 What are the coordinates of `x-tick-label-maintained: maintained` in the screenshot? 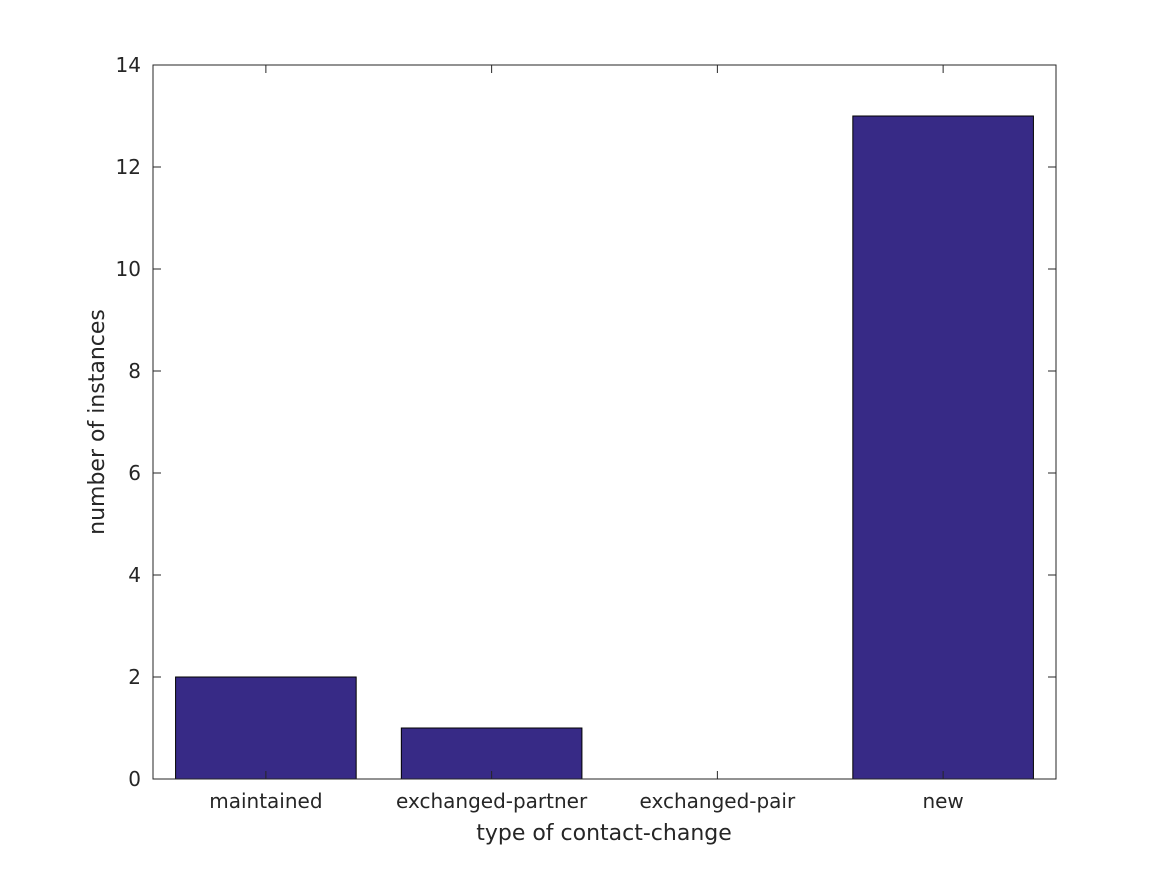 It's located at (265, 801).